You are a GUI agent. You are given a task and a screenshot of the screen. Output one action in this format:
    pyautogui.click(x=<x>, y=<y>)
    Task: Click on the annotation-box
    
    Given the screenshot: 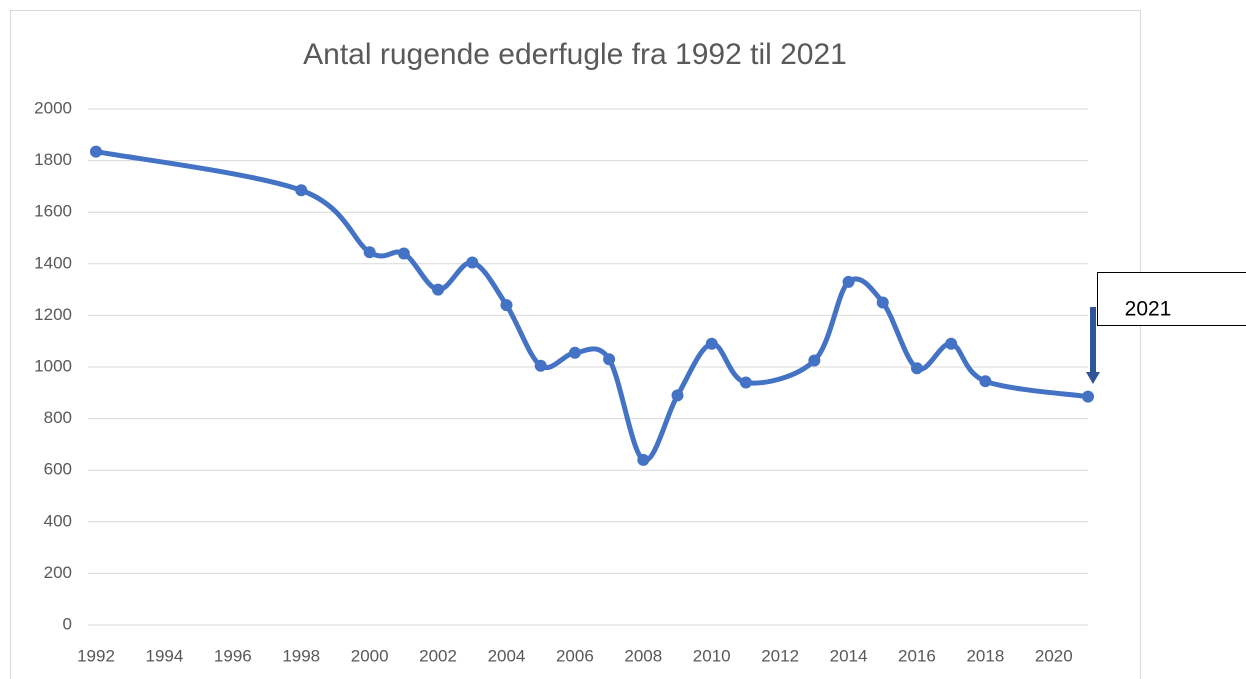 What is the action you would take?
    pyautogui.click(x=1171, y=299)
    